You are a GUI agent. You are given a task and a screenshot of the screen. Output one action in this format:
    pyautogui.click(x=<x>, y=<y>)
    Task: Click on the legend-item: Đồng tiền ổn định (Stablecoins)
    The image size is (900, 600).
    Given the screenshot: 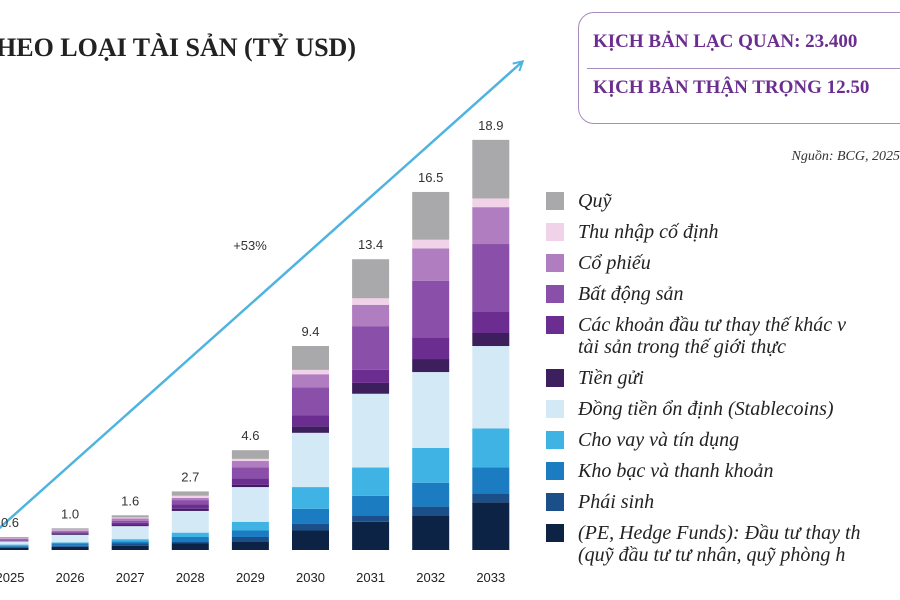 What is the action you would take?
    pyautogui.click(x=723, y=409)
    